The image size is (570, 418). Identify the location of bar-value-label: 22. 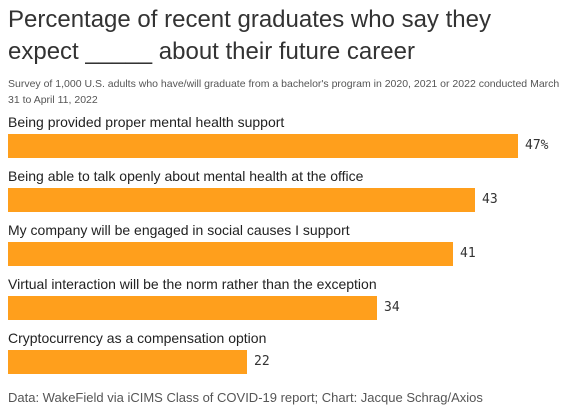
(262, 361).